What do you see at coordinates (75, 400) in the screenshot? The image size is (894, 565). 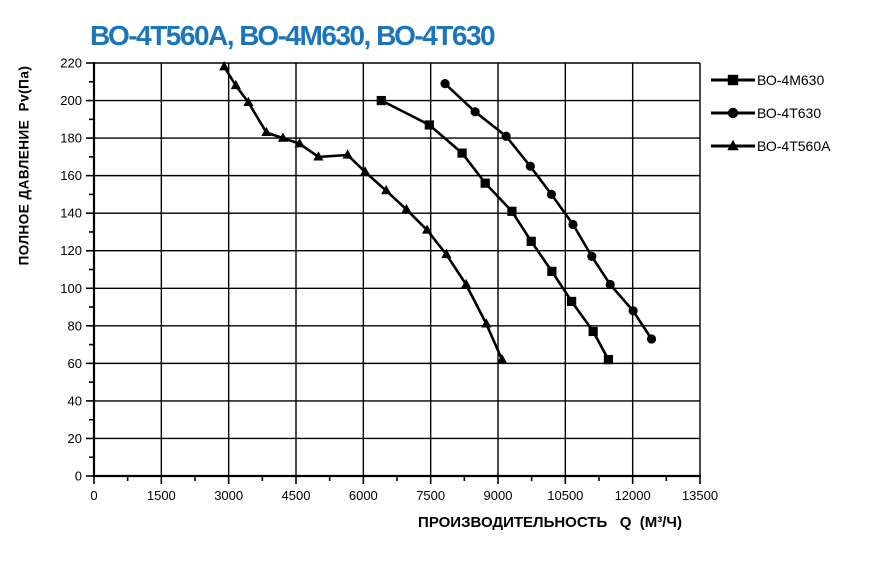 I see `y-tick-label: 40` at bounding box center [75, 400].